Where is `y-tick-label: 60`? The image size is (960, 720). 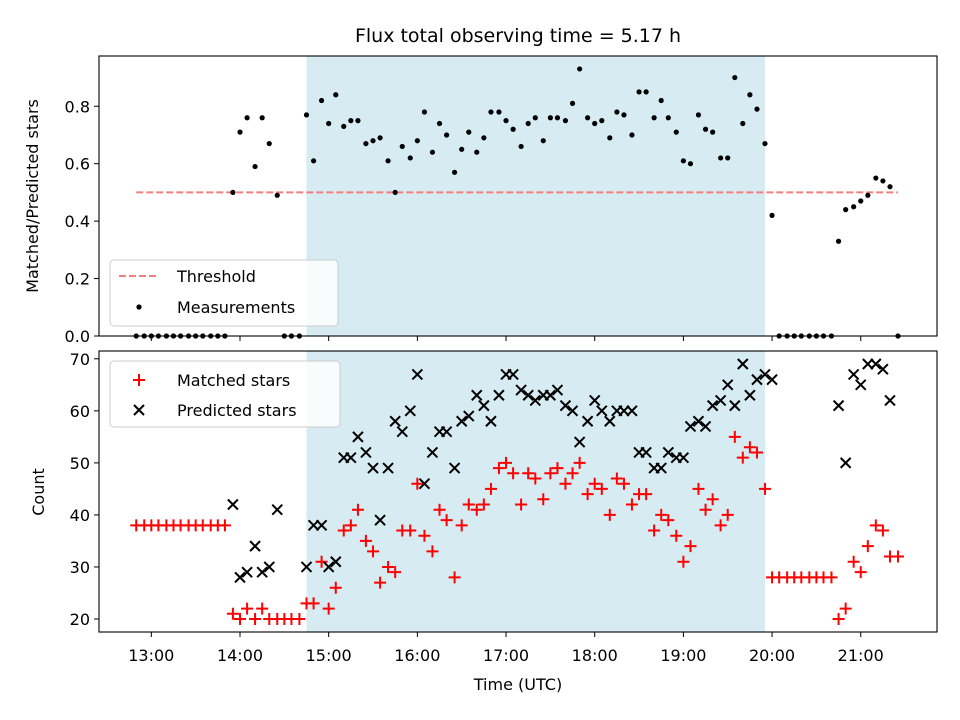 y-tick-label: 60 is located at coordinates (80, 411).